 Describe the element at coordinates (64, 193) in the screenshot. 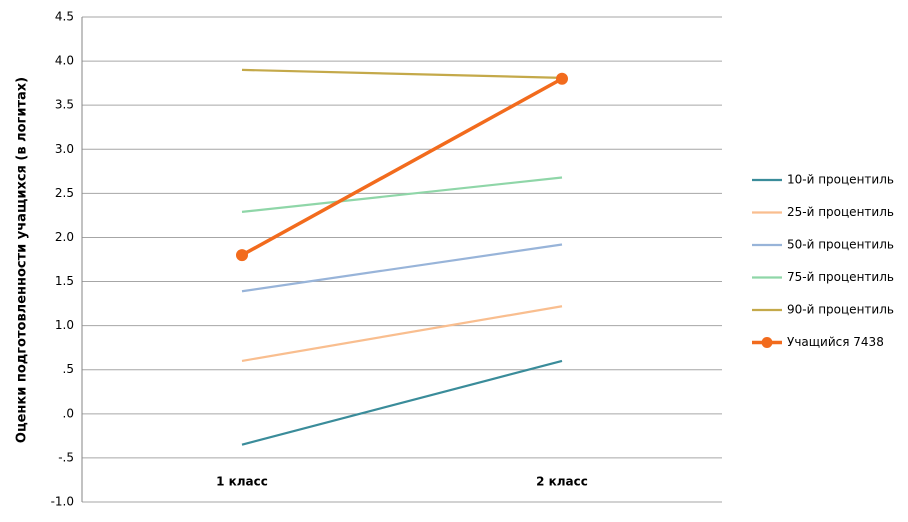

I see `y-tick-label: 2.5` at that location.